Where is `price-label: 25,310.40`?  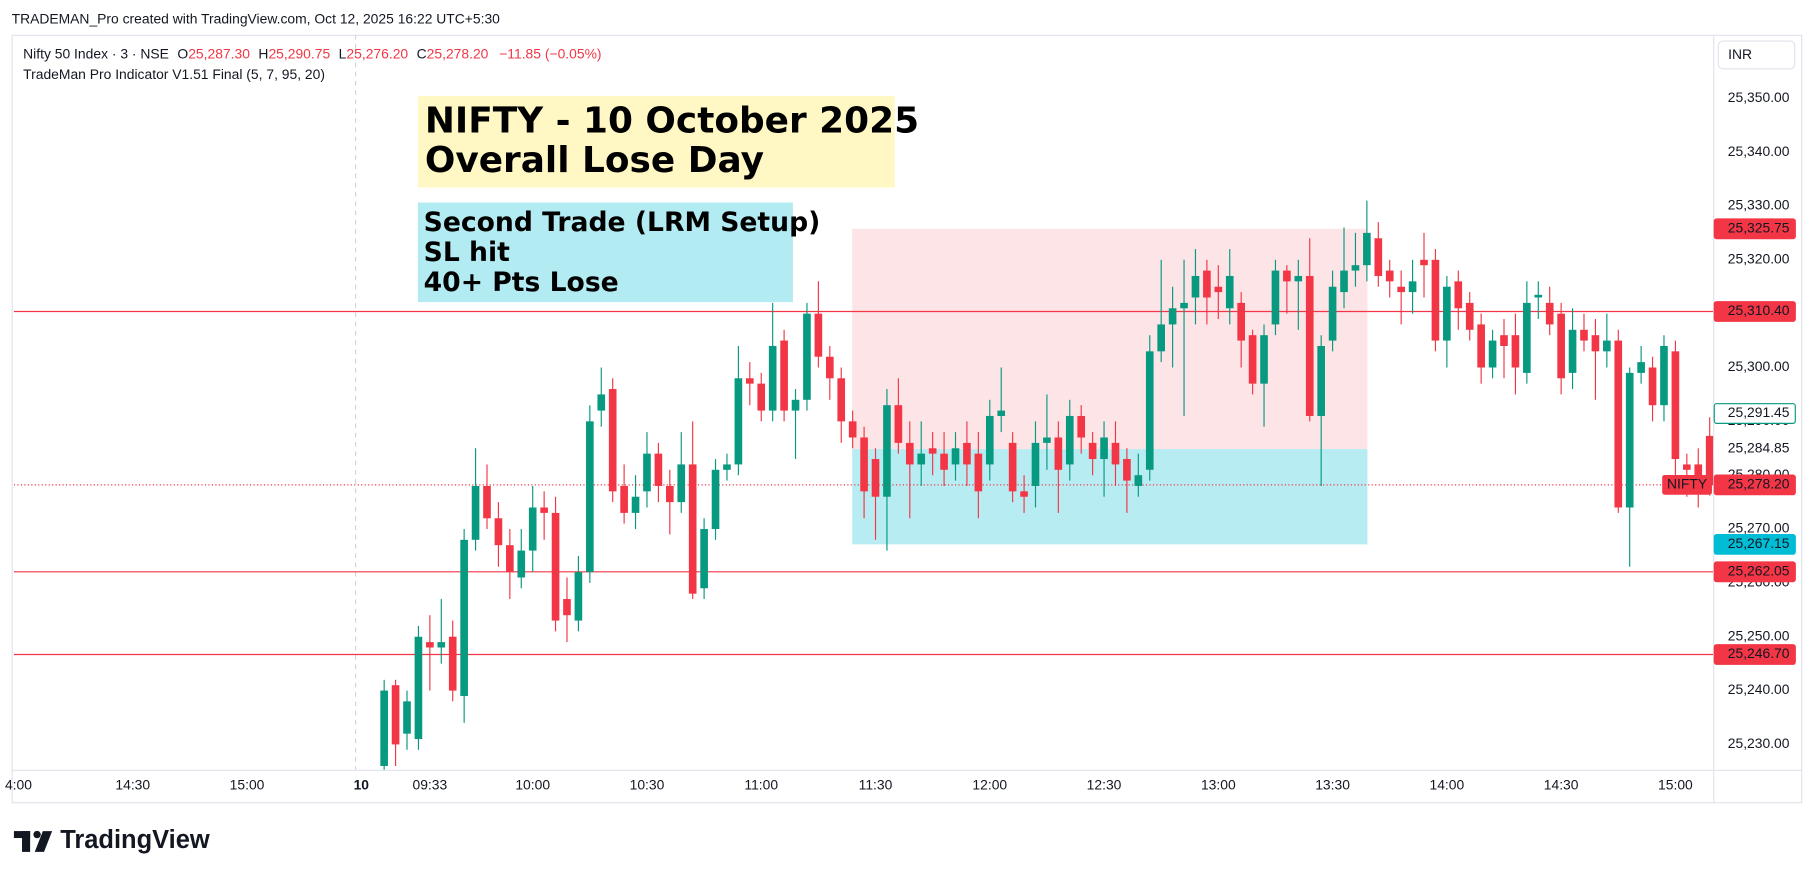
price-label: 25,310.40 is located at coordinates (1759, 310).